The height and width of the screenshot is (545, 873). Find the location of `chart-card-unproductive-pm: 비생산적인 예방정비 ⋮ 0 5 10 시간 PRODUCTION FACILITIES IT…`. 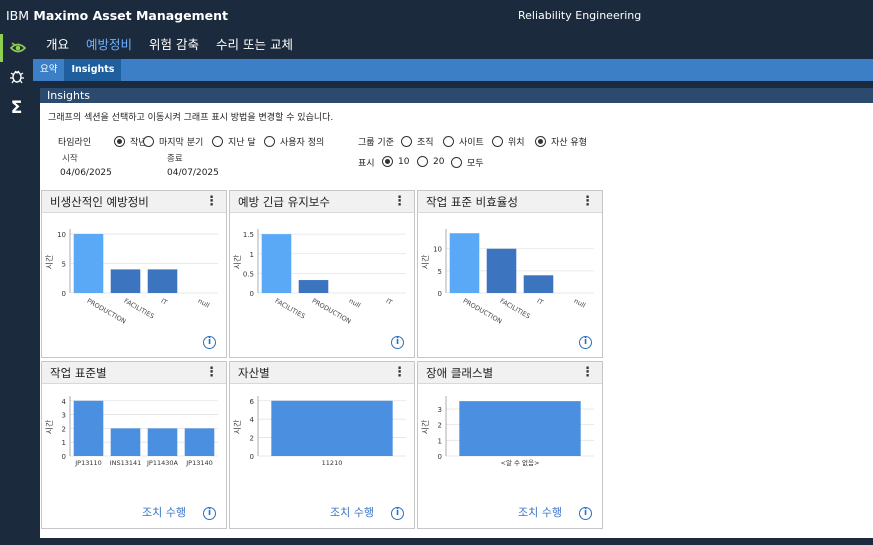

chart-card-unproductive-pm: 비생산적인 예방정비 ⋮ 0 5 10 시간 PRODUCTION FACILITIES IT… is located at coordinates (134, 274).